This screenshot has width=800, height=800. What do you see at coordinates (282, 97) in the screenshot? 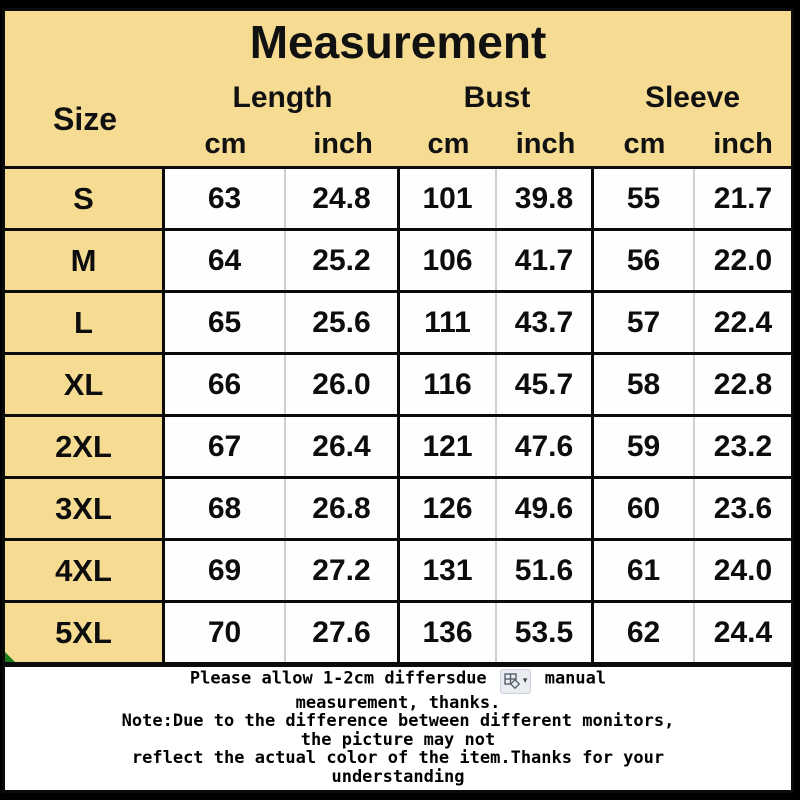
I see `length-group-header: Length` at bounding box center [282, 97].